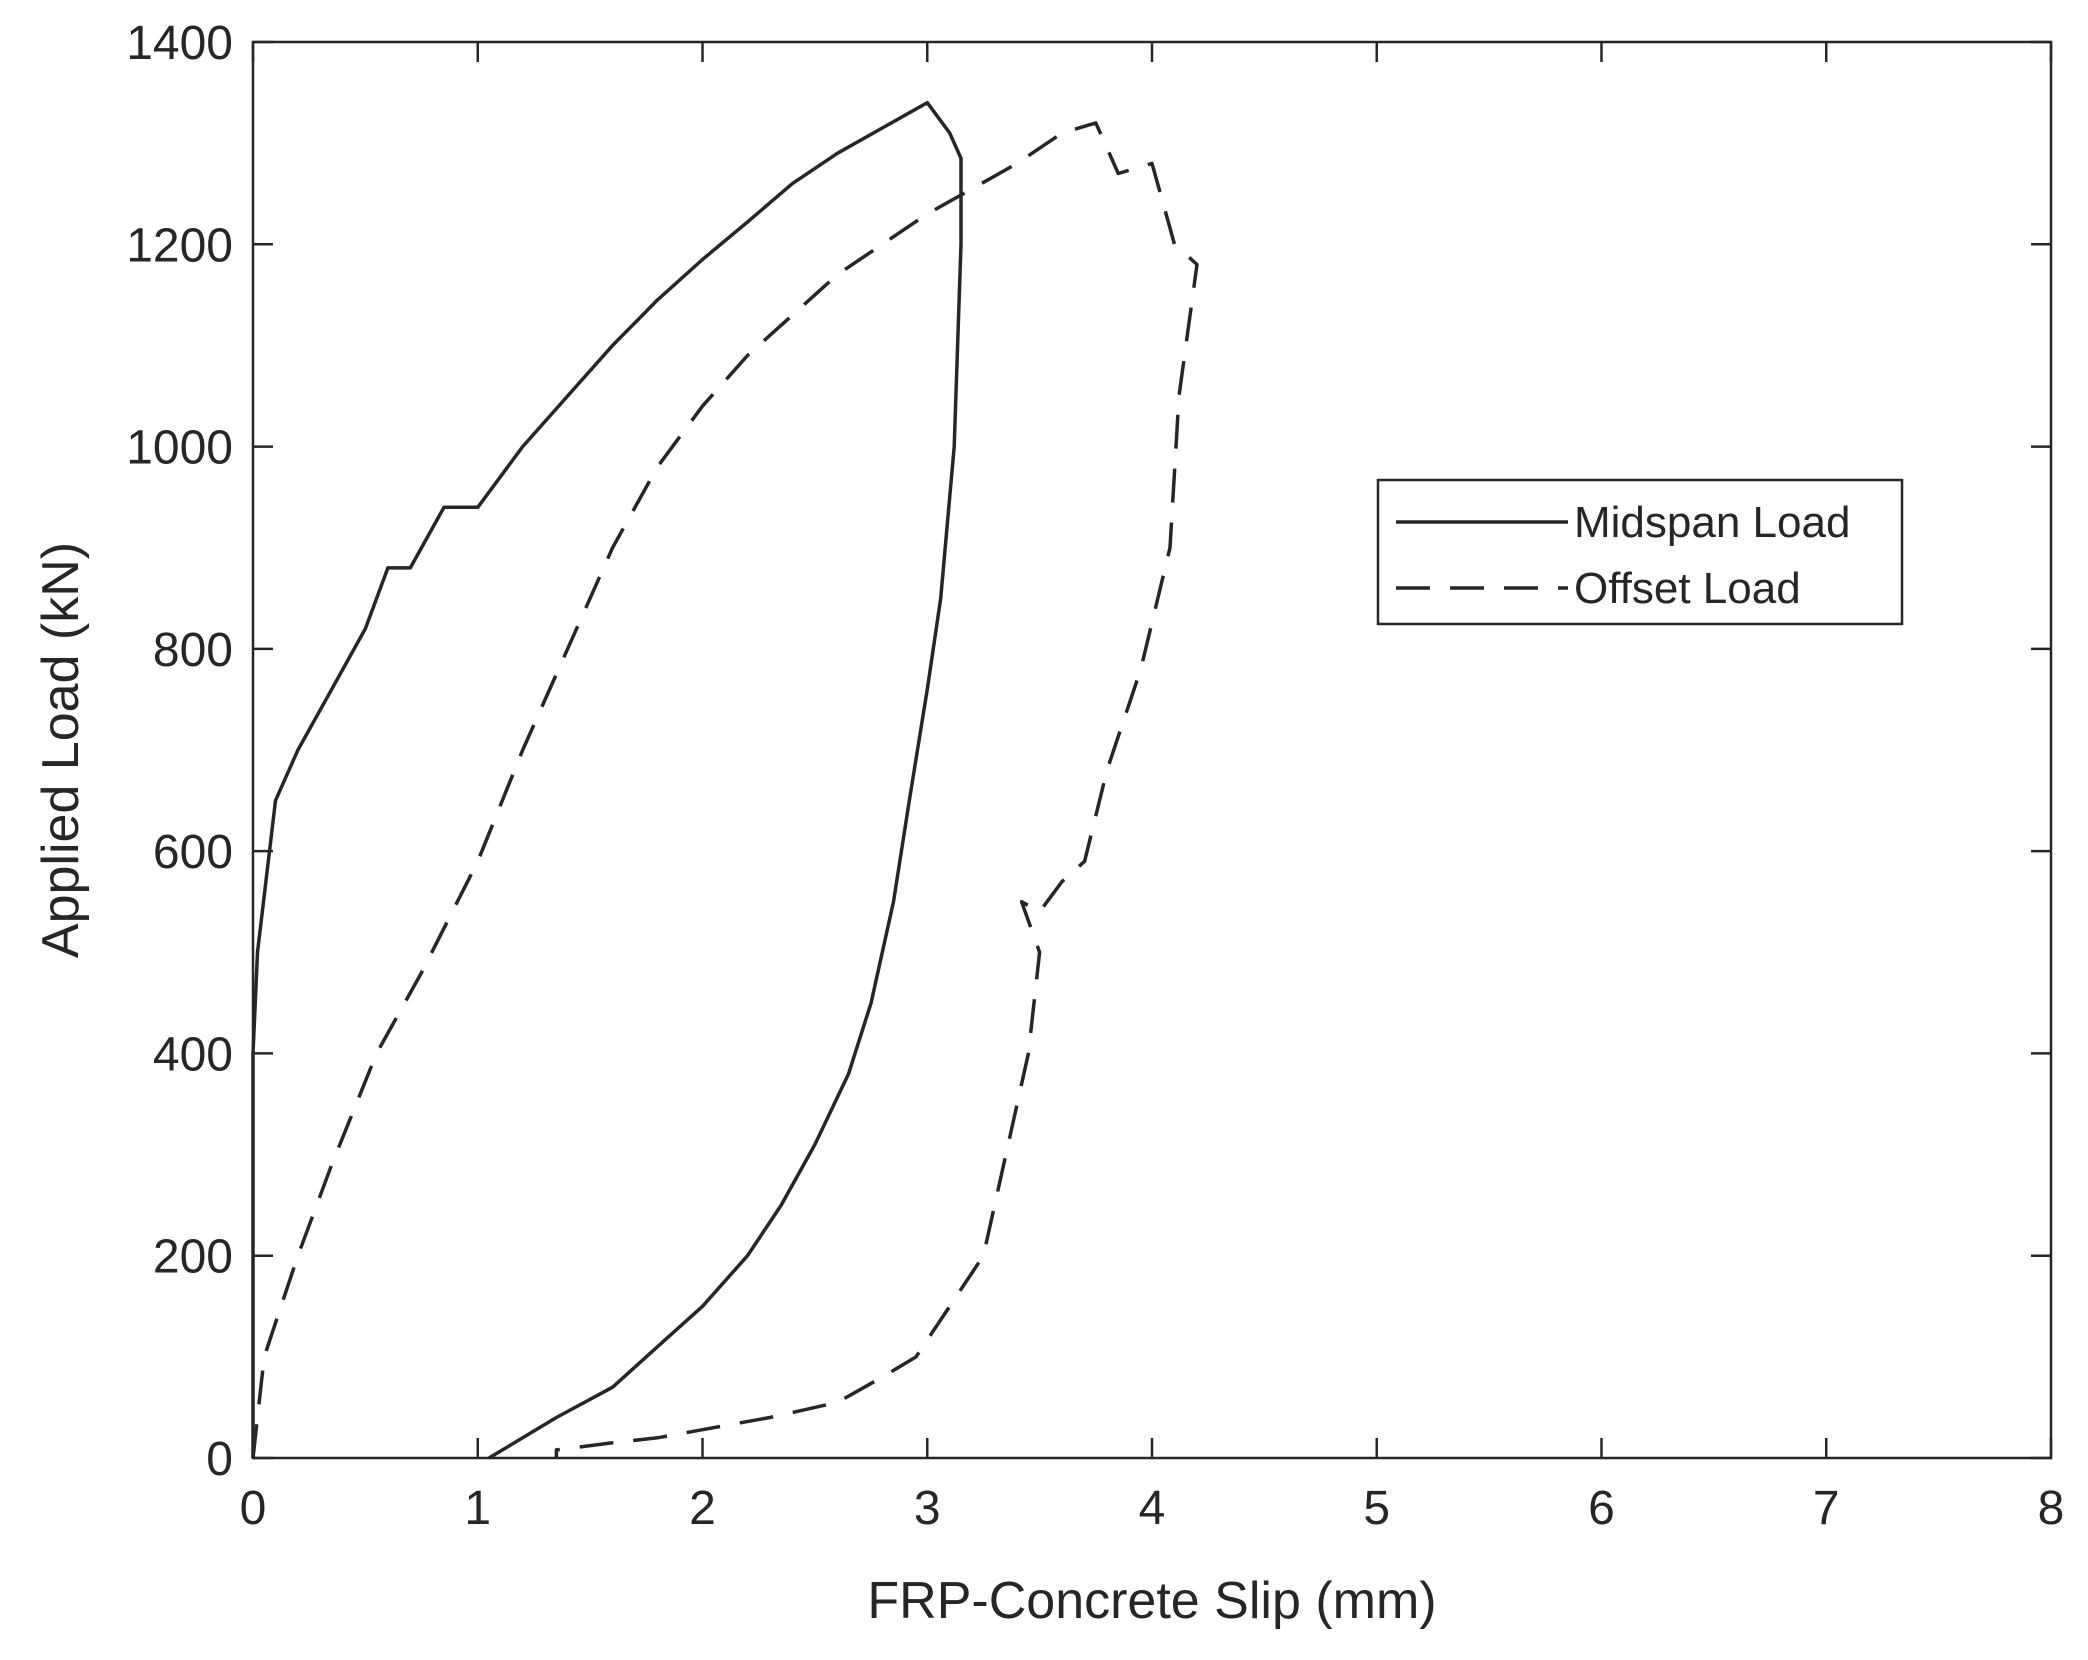  Describe the element at coordinates (179, 43) in the screenshot. I see `y-tick-label: 1400` at that location.